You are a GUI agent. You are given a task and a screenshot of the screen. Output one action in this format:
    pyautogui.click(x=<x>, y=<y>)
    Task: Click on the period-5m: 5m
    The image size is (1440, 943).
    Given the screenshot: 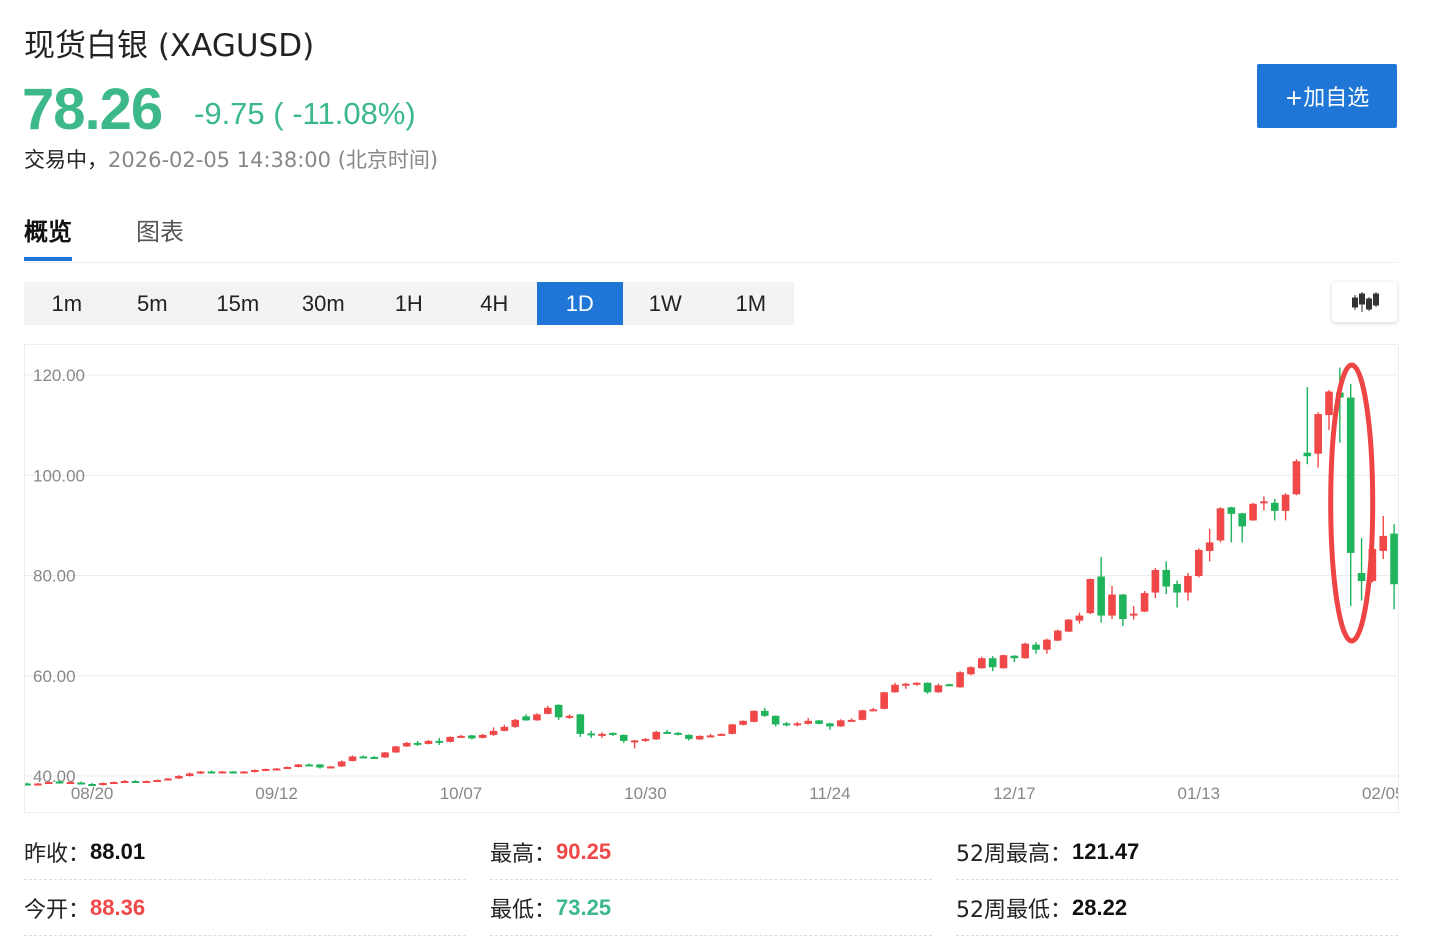 What is the action you would take?
    pyautogui.click(x=153, y=303)
    